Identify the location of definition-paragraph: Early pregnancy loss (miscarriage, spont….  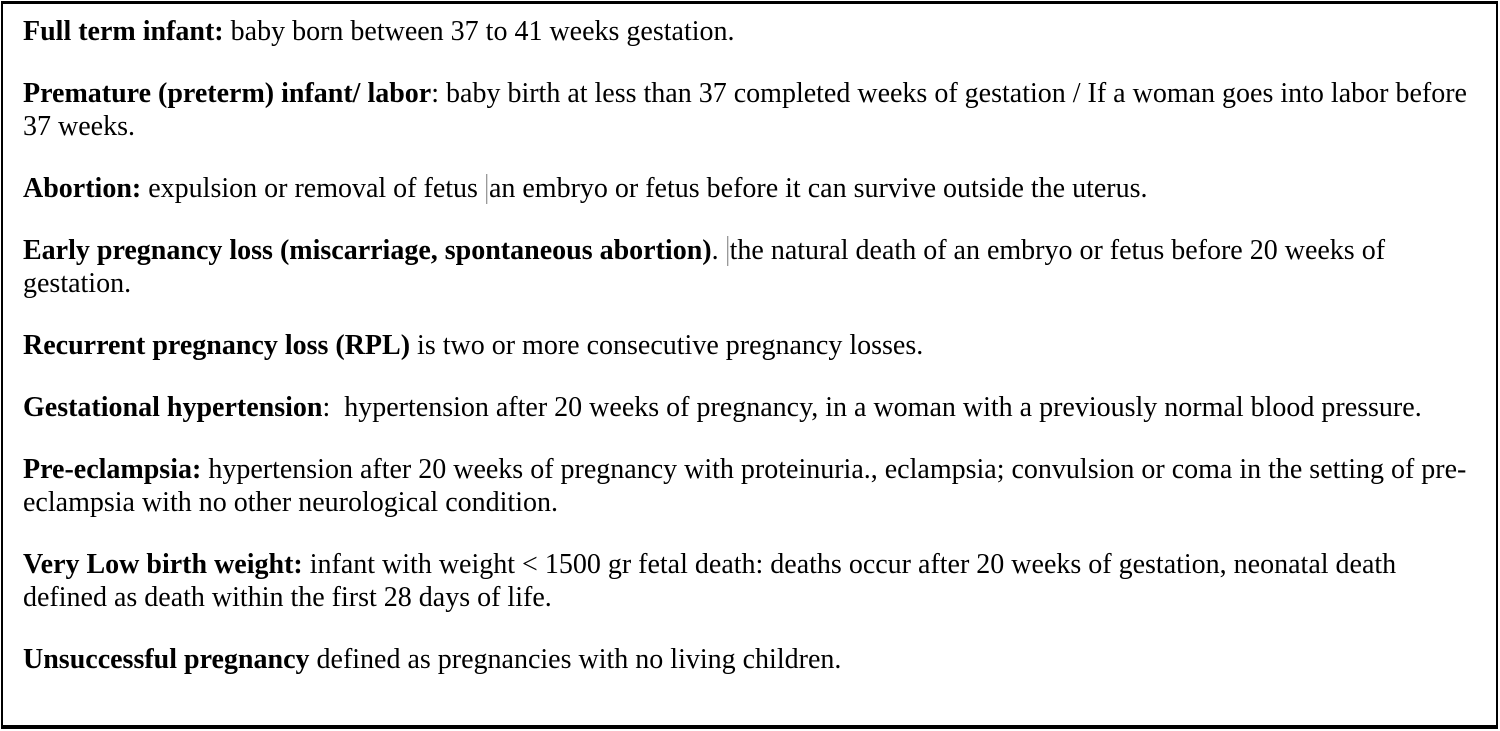
(752, 267).